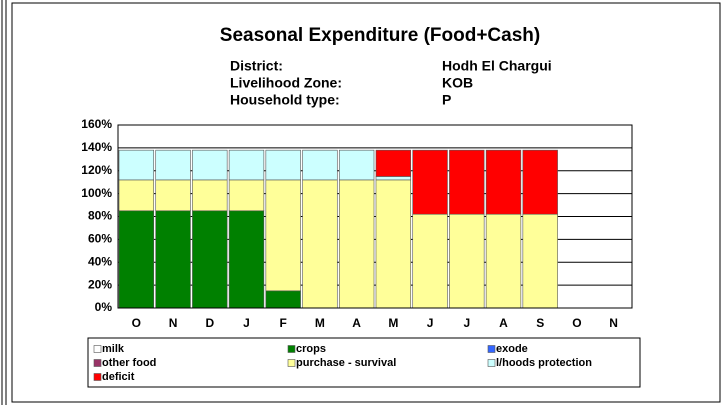 The image size is (726, 405). I want to click on info-label: Household type:, so click(285, 100).